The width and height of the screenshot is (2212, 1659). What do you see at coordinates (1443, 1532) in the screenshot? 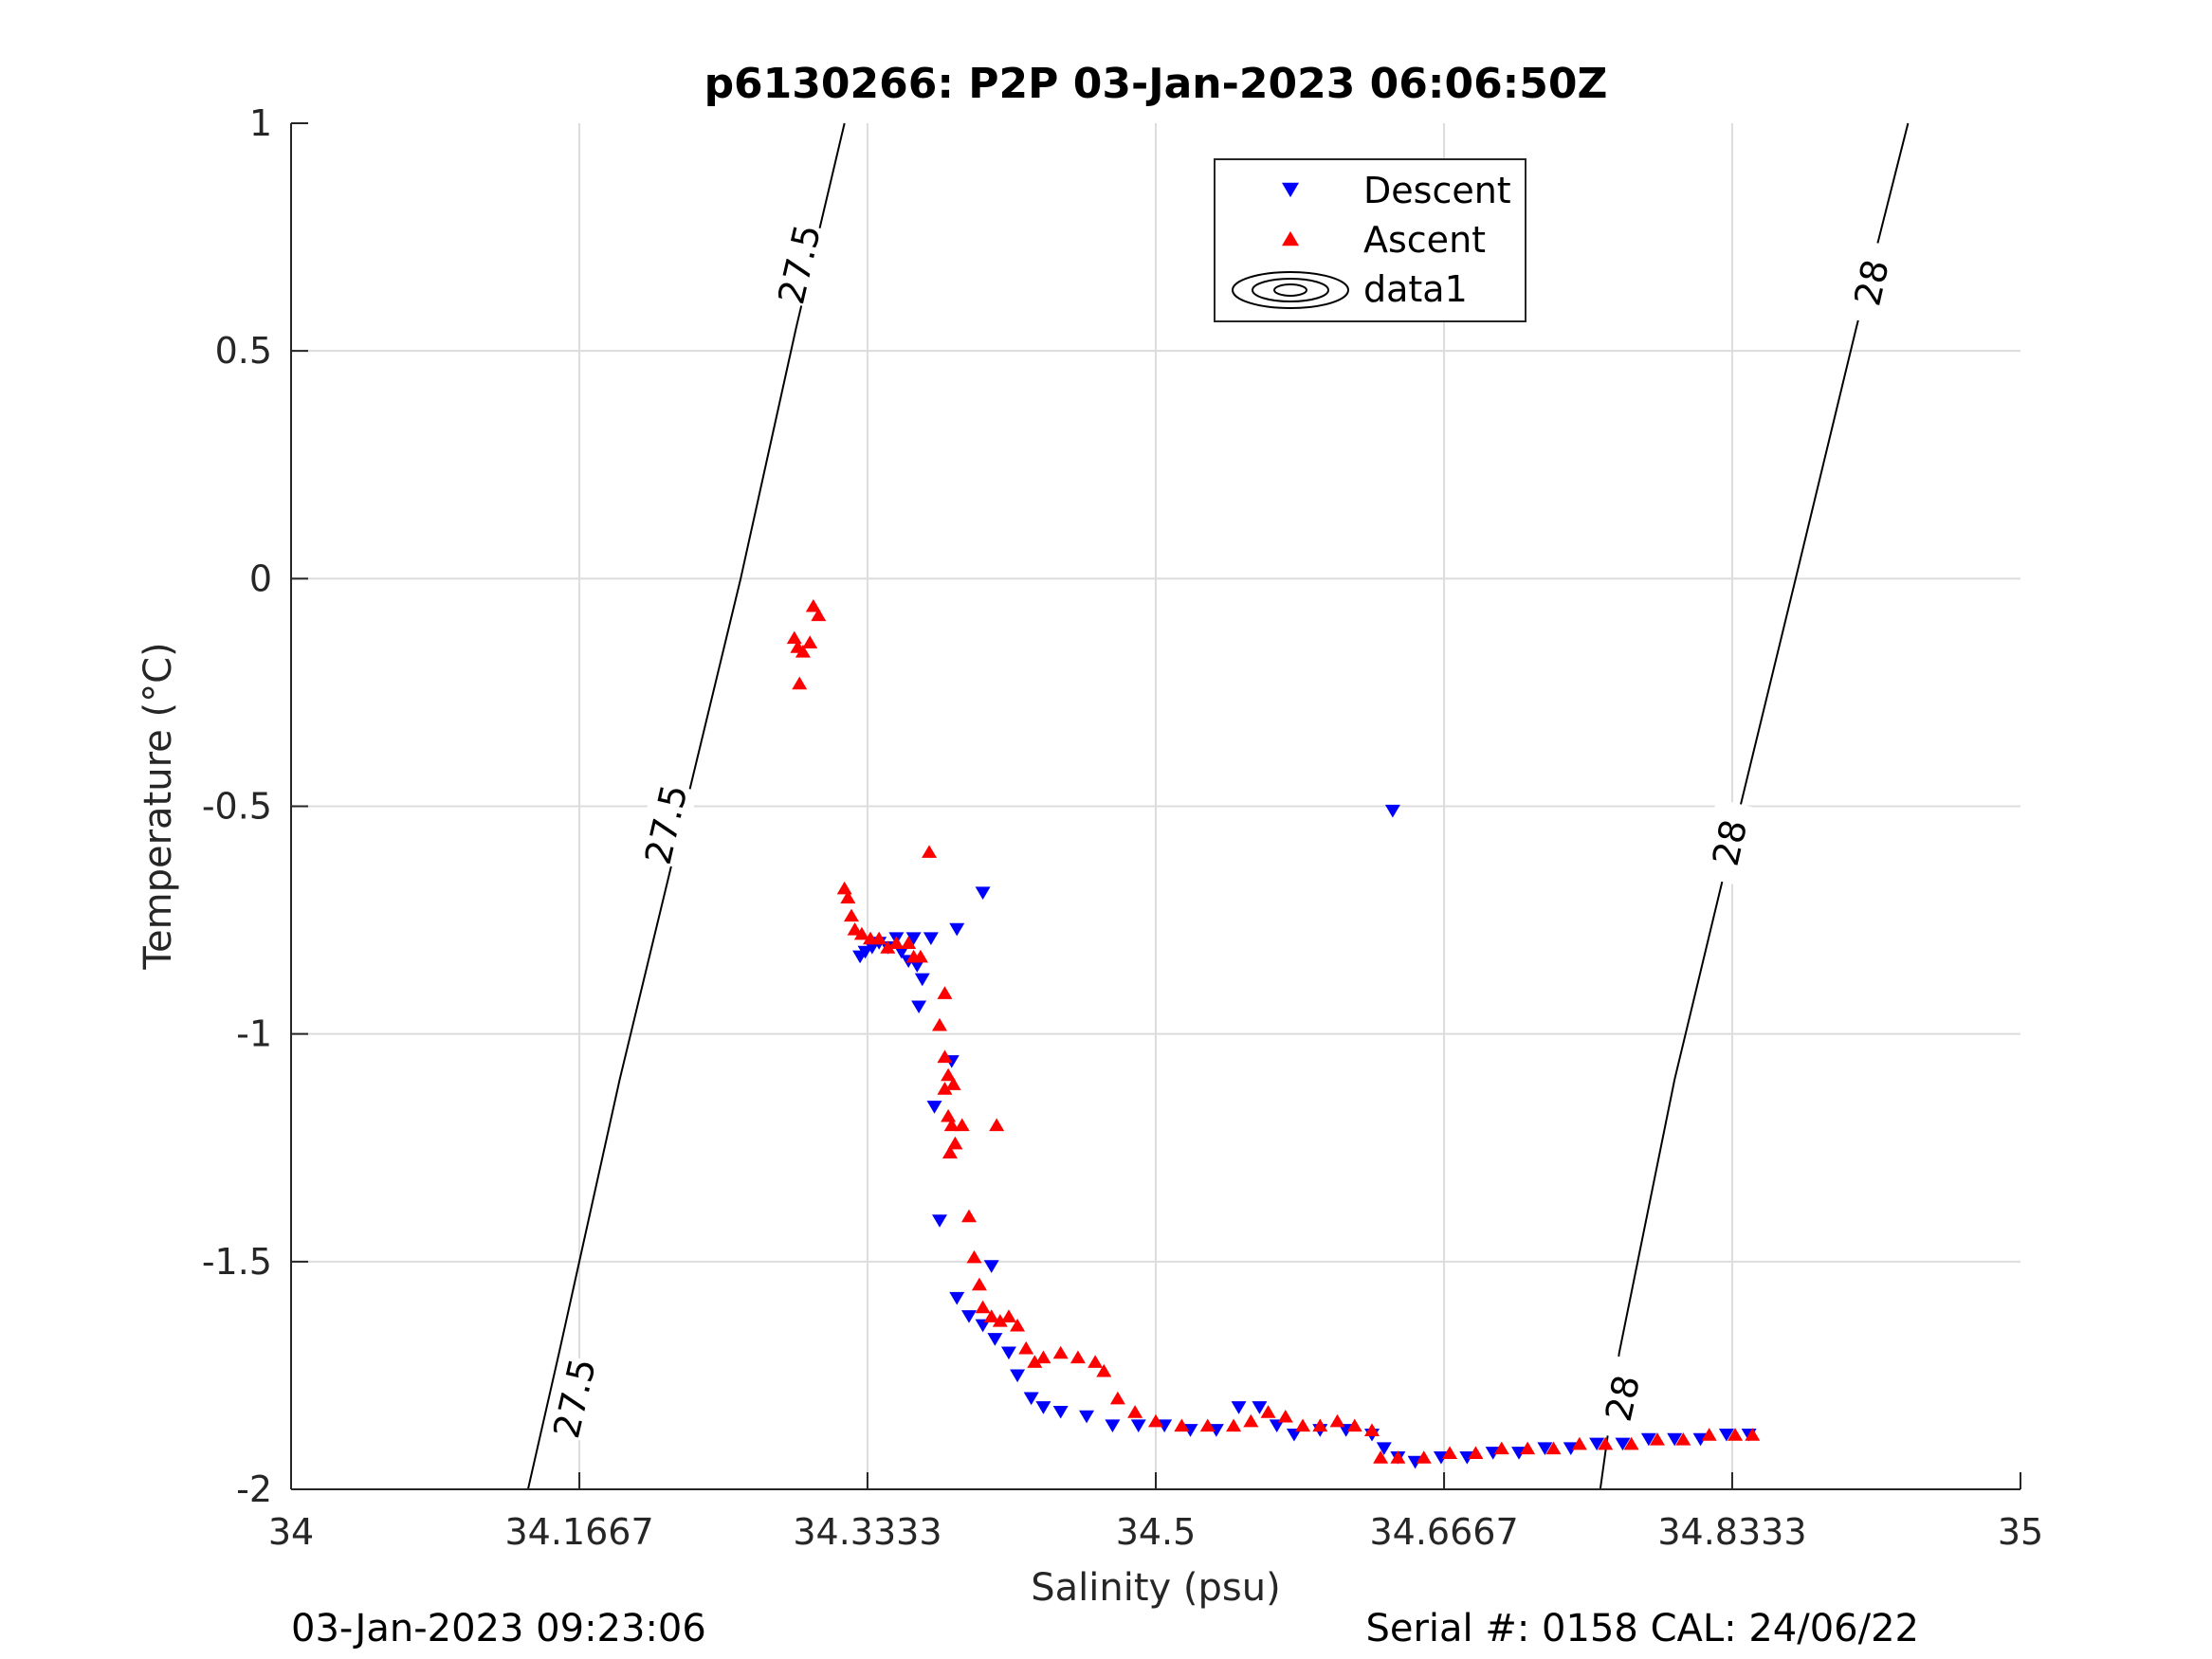
I see `x-tick-label: 34.6667` at bounding box center [1443, 1532].